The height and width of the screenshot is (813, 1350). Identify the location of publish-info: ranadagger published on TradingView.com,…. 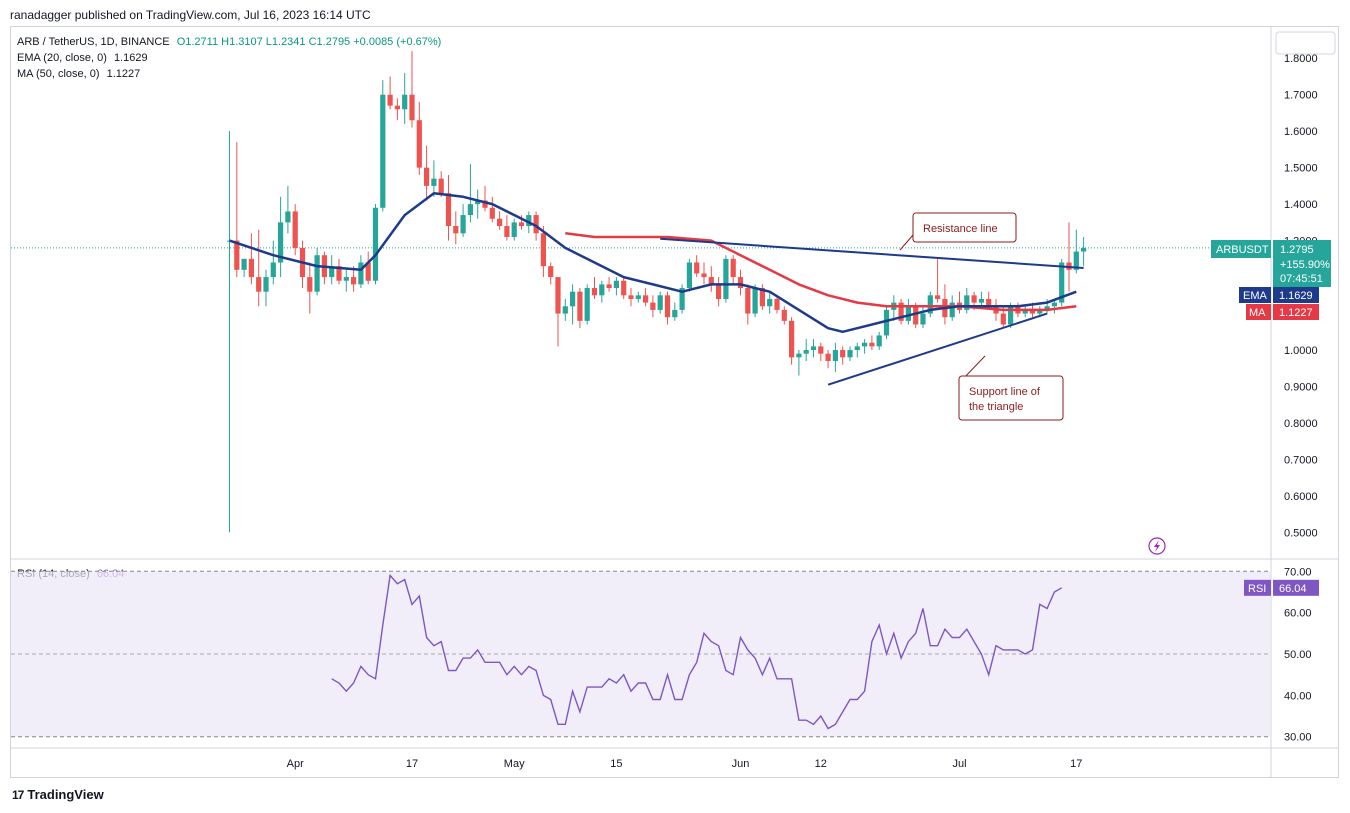
(190, 15).